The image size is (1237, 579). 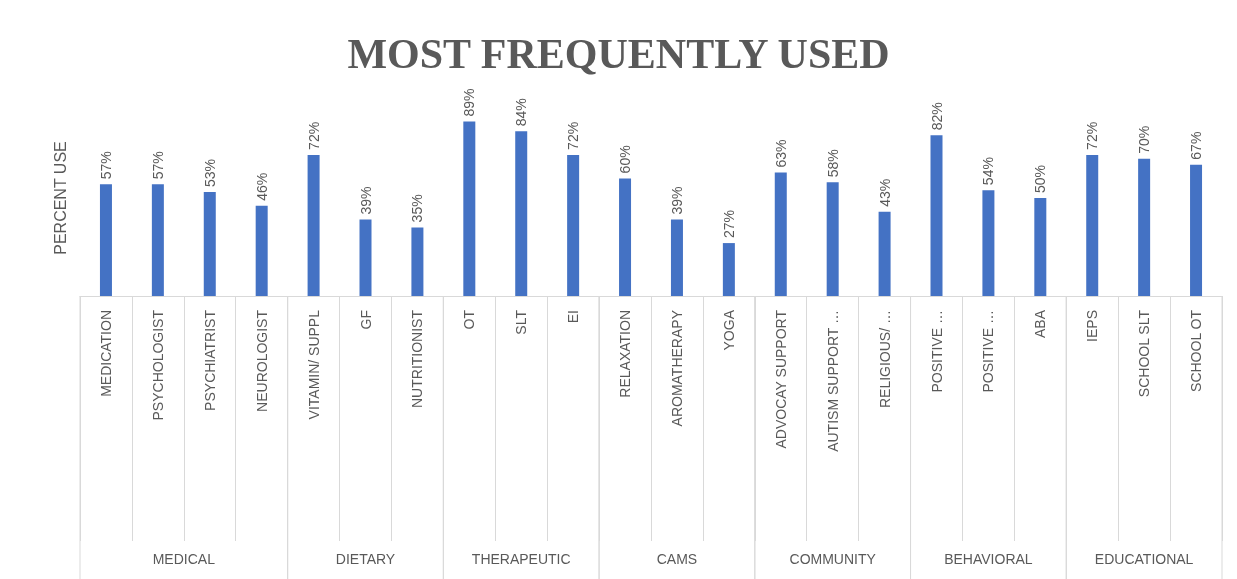 What do you see at coordinates (1196, 350) in the screenshot?
I see `x-tick-label: SCHOOL OT` at bounding box center [1196, 350].